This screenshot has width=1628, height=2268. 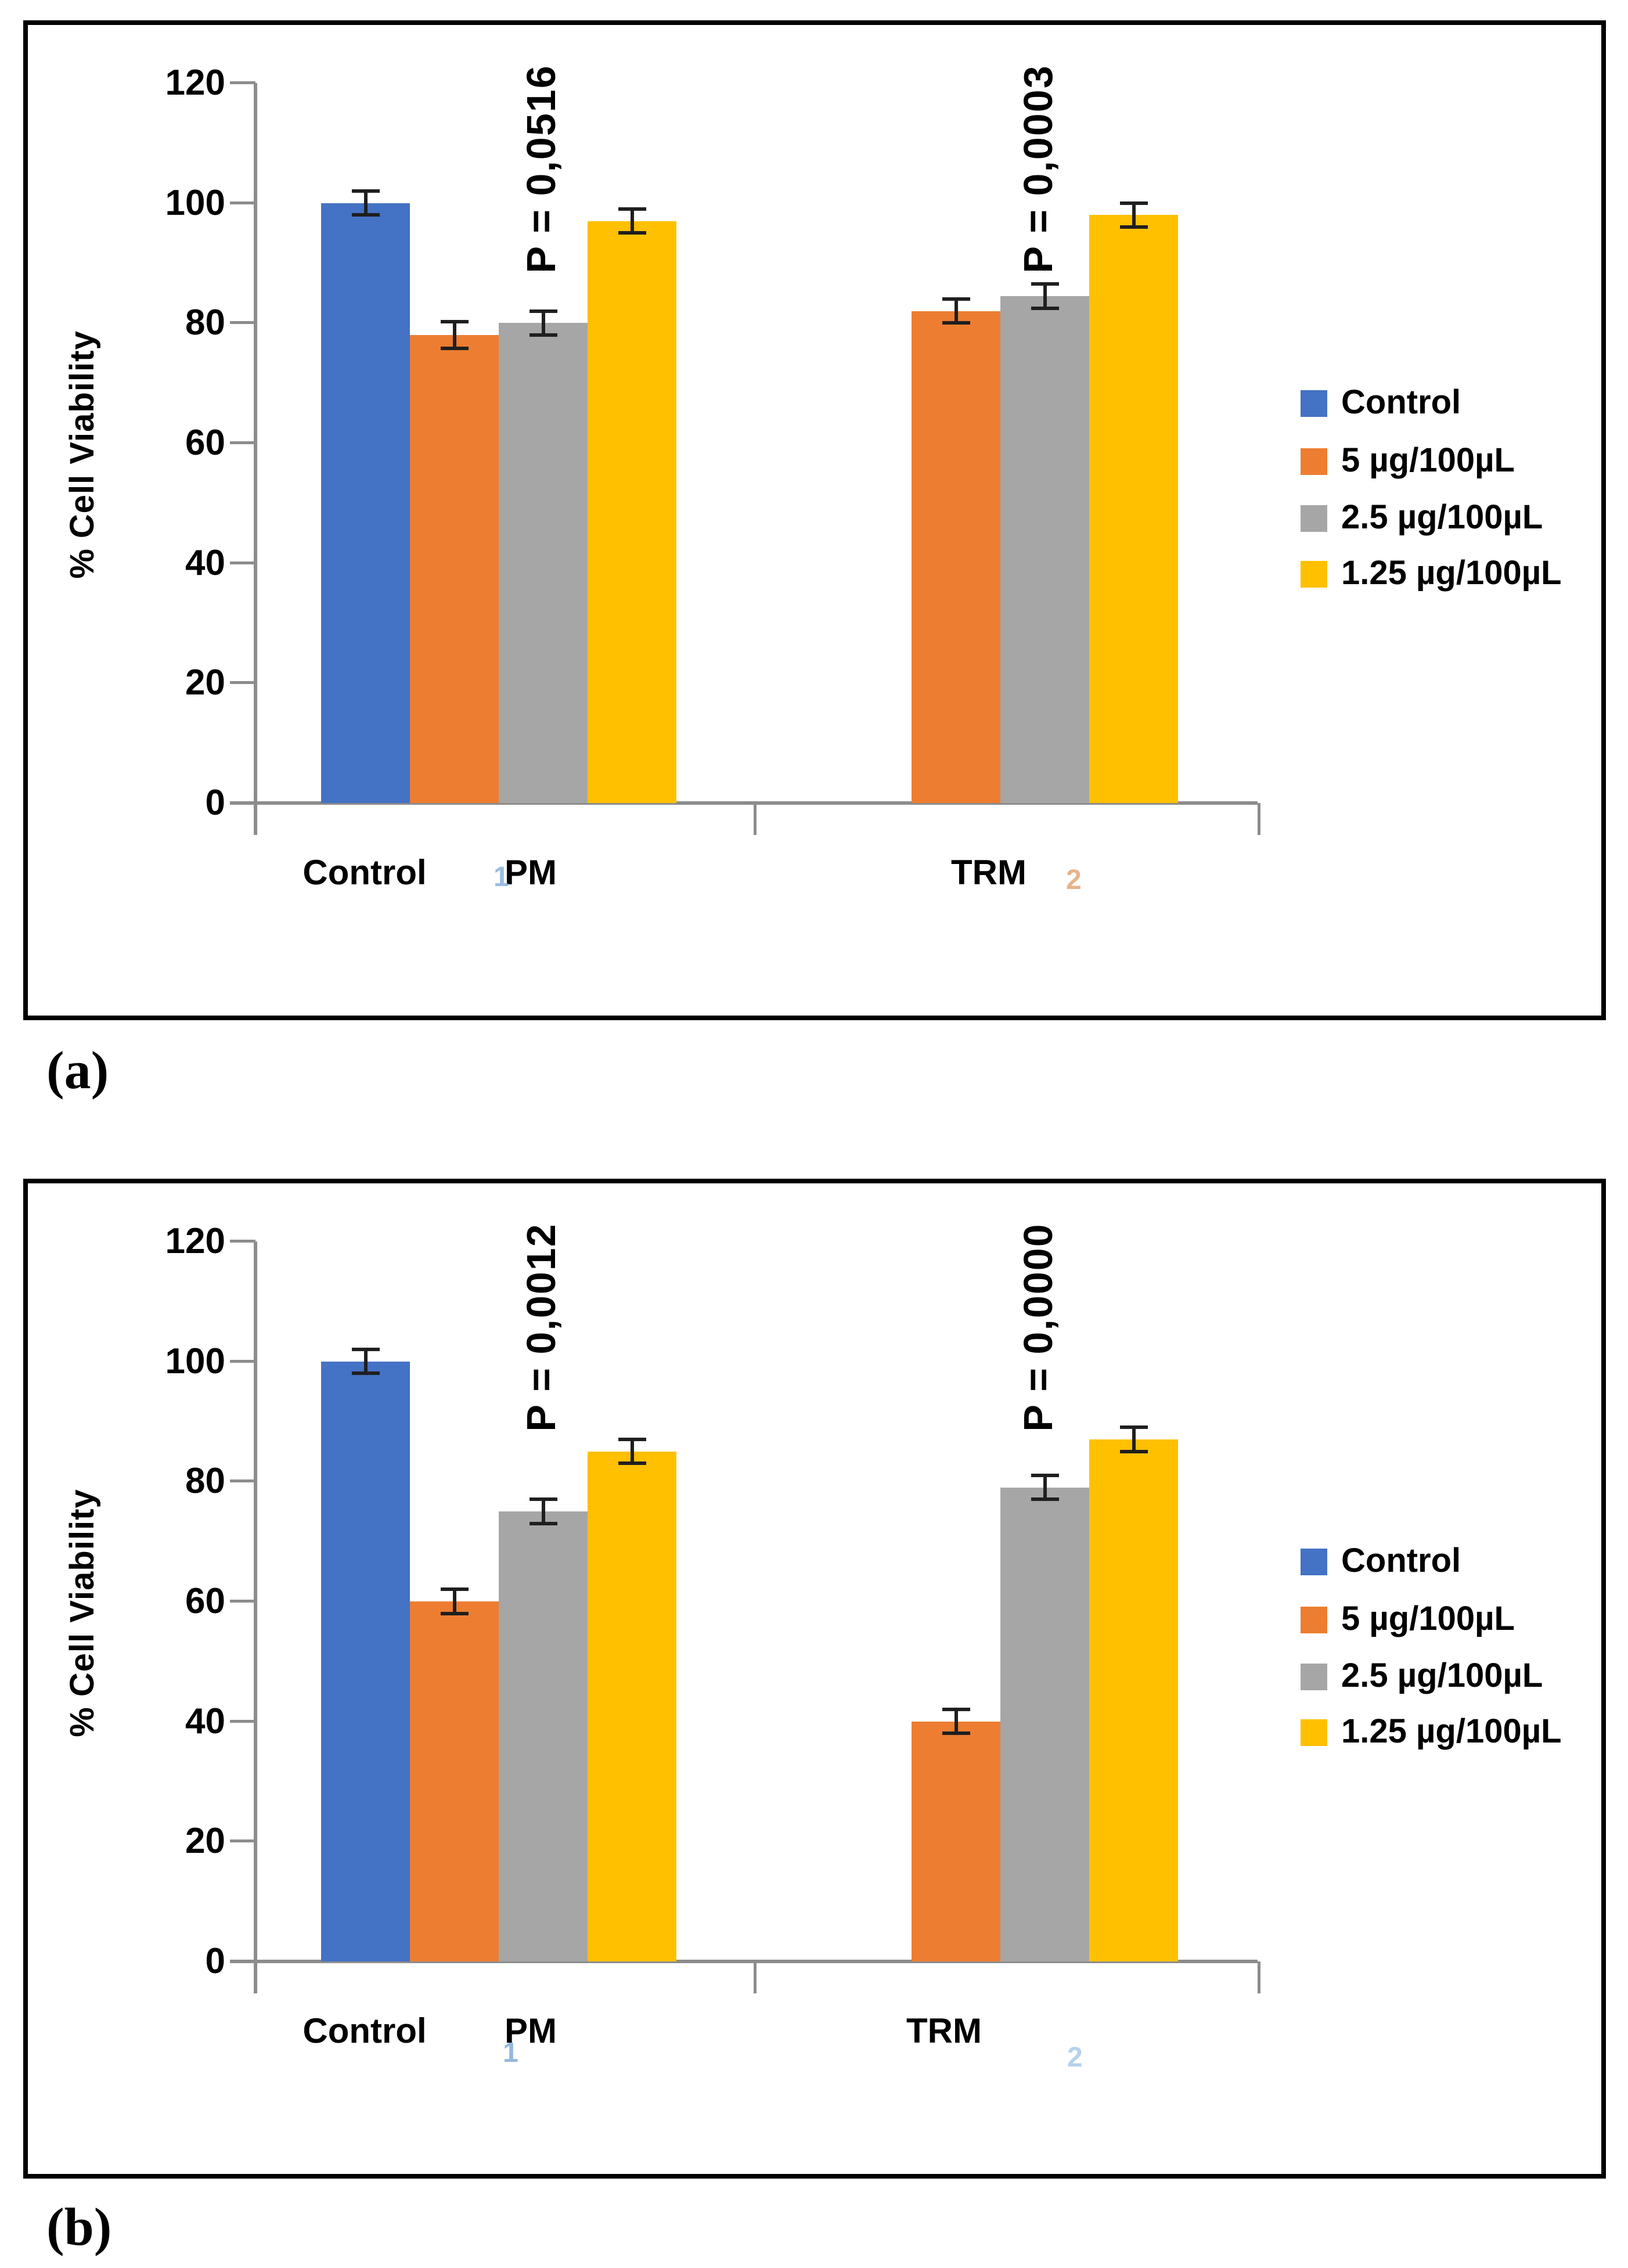 What do you see at coordinates (205, 1842) in the screenshot?
I see `y-tick-label: 20` at bounding box center [205, 1842].